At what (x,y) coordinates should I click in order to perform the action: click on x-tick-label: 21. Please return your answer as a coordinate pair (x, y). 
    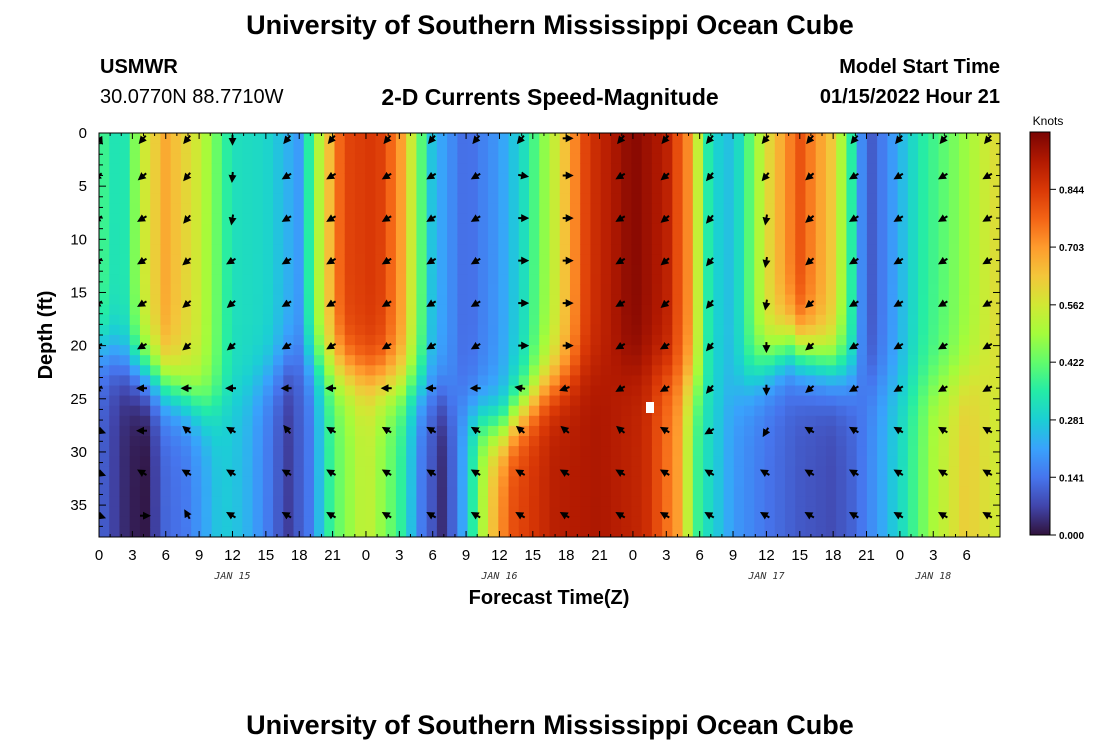
    Looking at the image, I should click on (599, 555).